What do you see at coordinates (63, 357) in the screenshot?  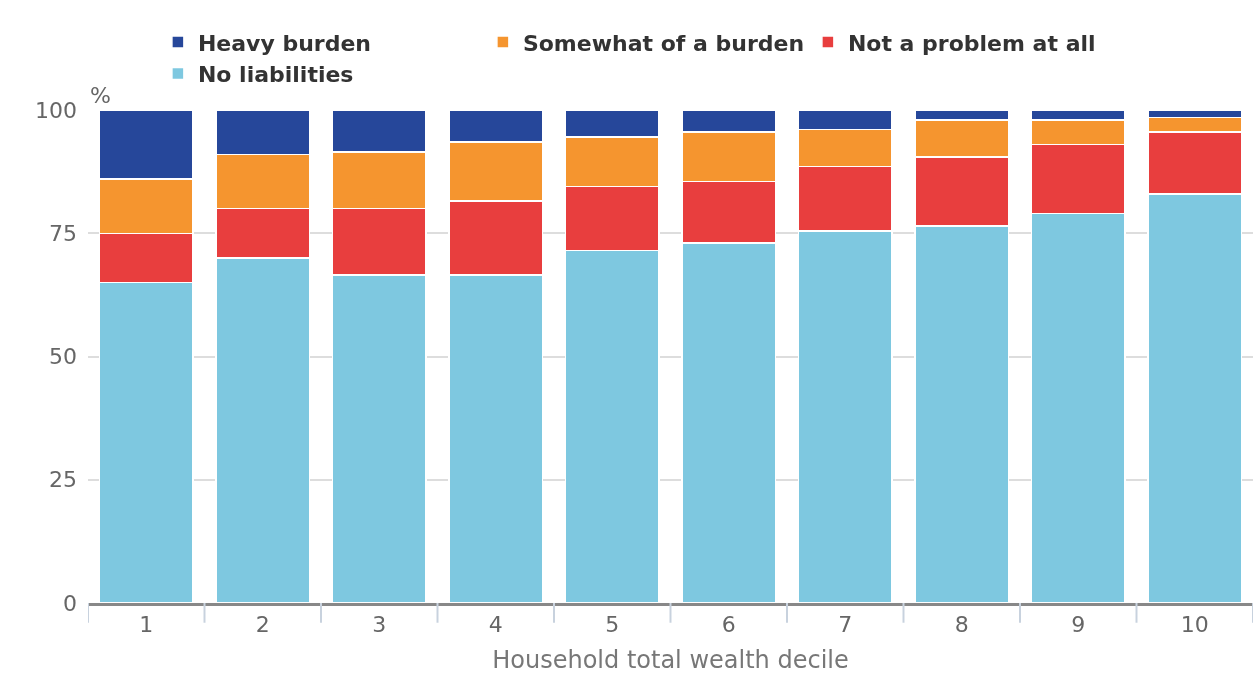 I see `y-tick-label: 50` at bounding box center [63, 357].